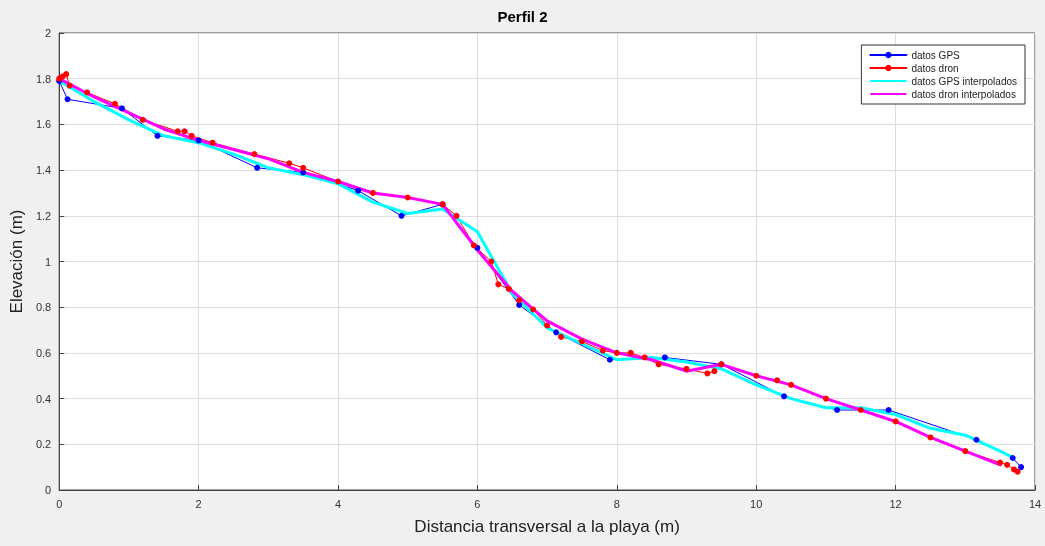 The width and height of the screenshot is (1045, 546). What do you see at coordinates (48, 261) in the screenshot?
I see `y-tick-label: 1` at bounding box center [48, 261].